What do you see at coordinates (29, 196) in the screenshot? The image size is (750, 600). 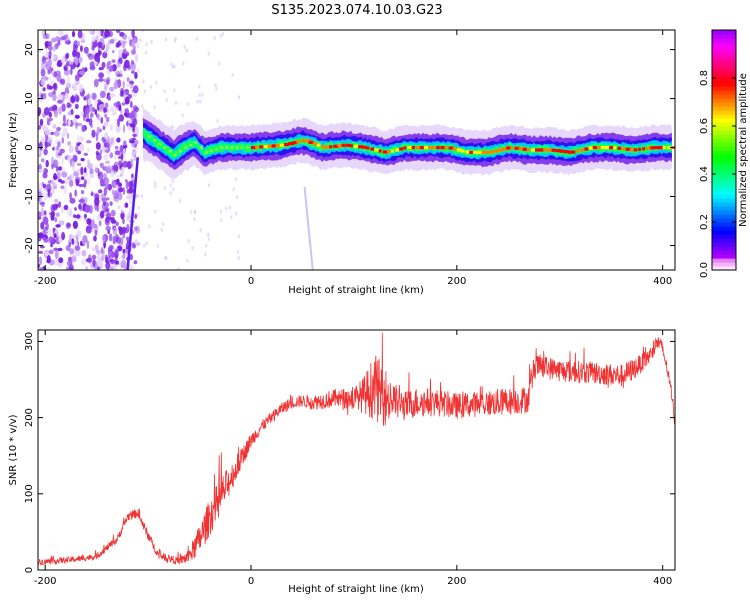 I see `y-tick-label: -10` at bounding box center [29, 196].